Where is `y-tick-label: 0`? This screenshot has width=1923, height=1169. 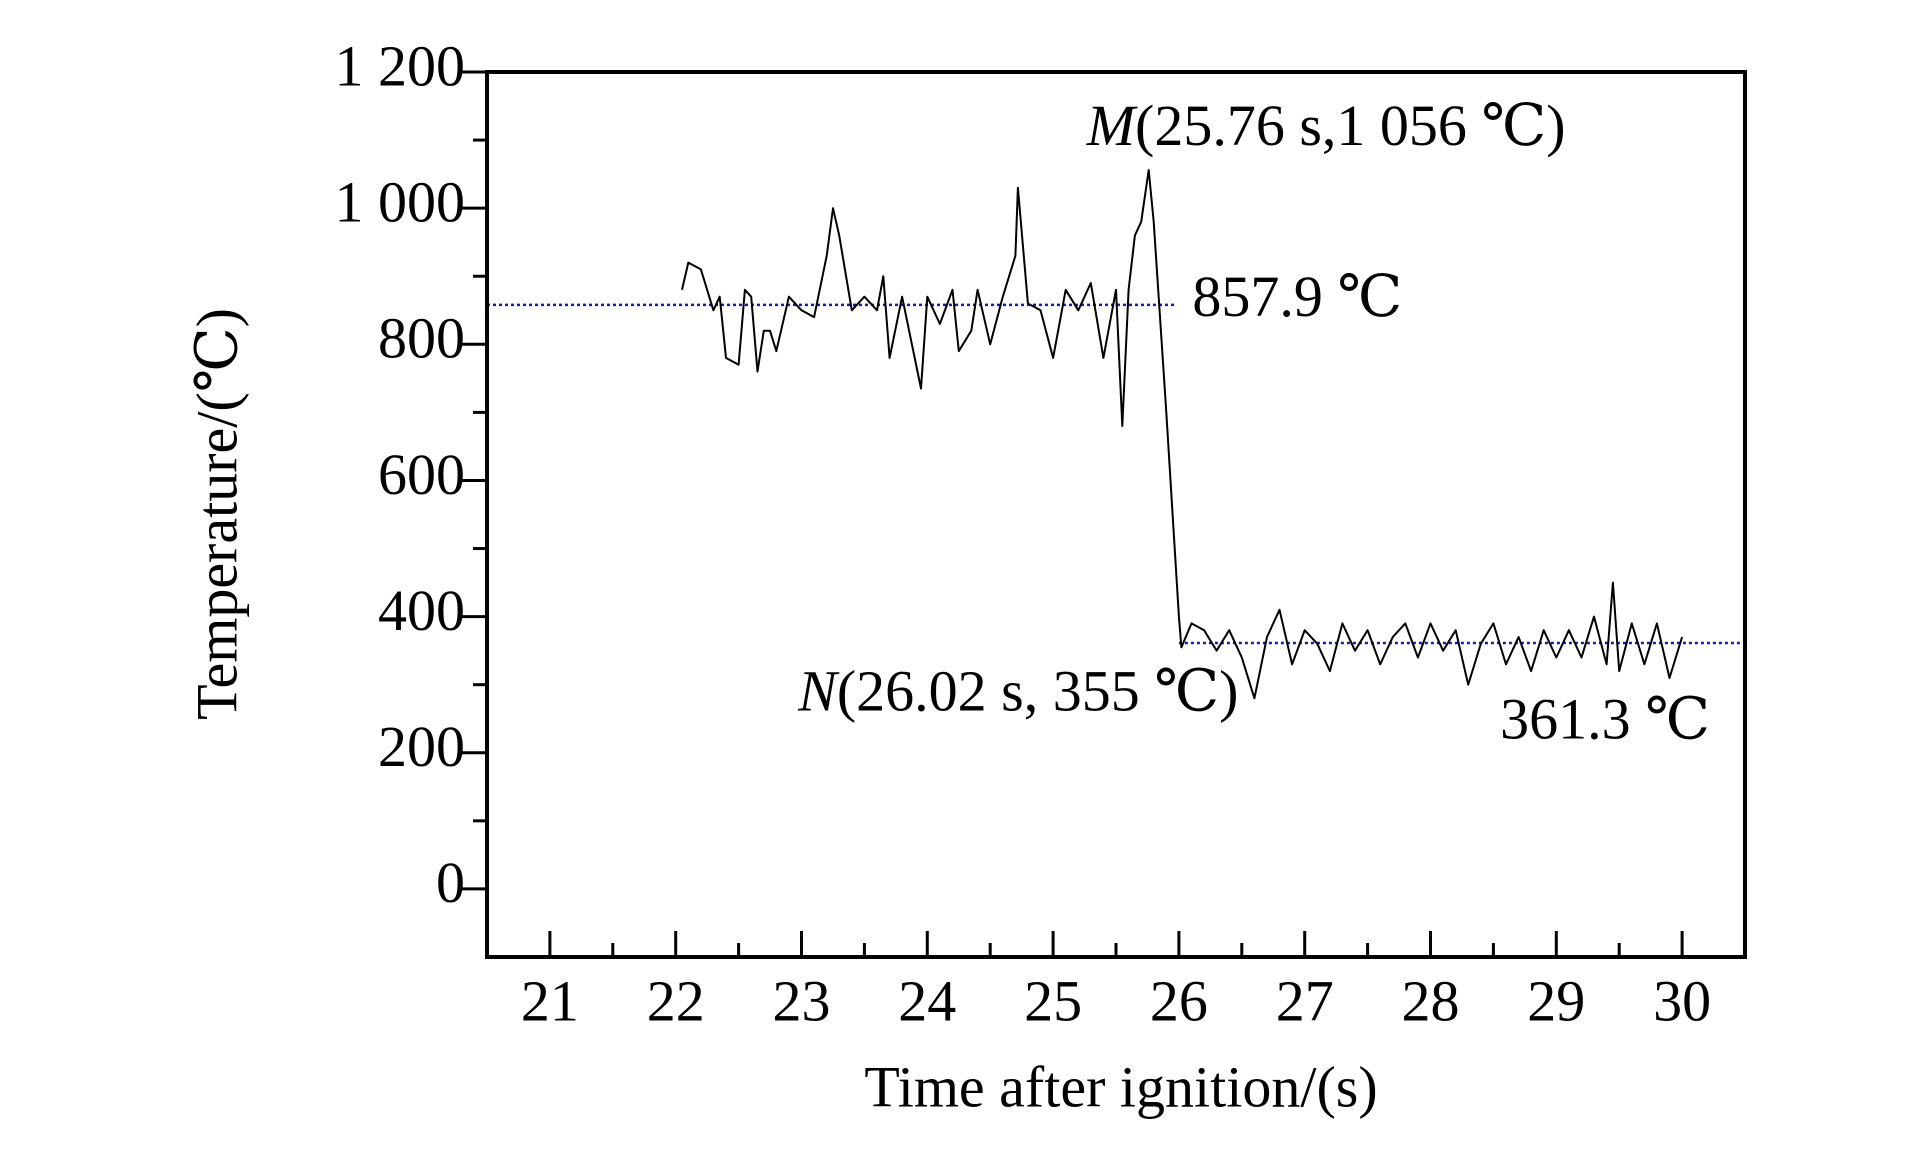 y-tick-label: 0 is located at coordinates (450, 882).